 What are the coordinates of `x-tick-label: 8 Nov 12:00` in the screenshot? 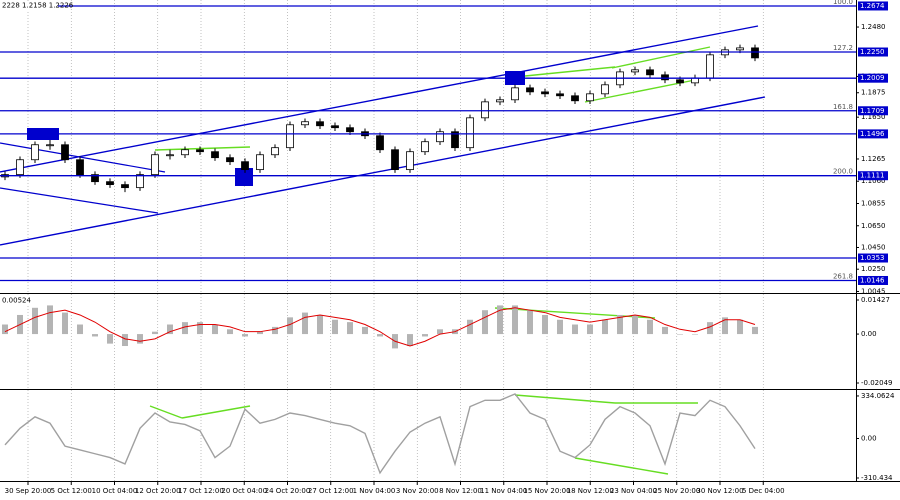 It's located at (460, 491).